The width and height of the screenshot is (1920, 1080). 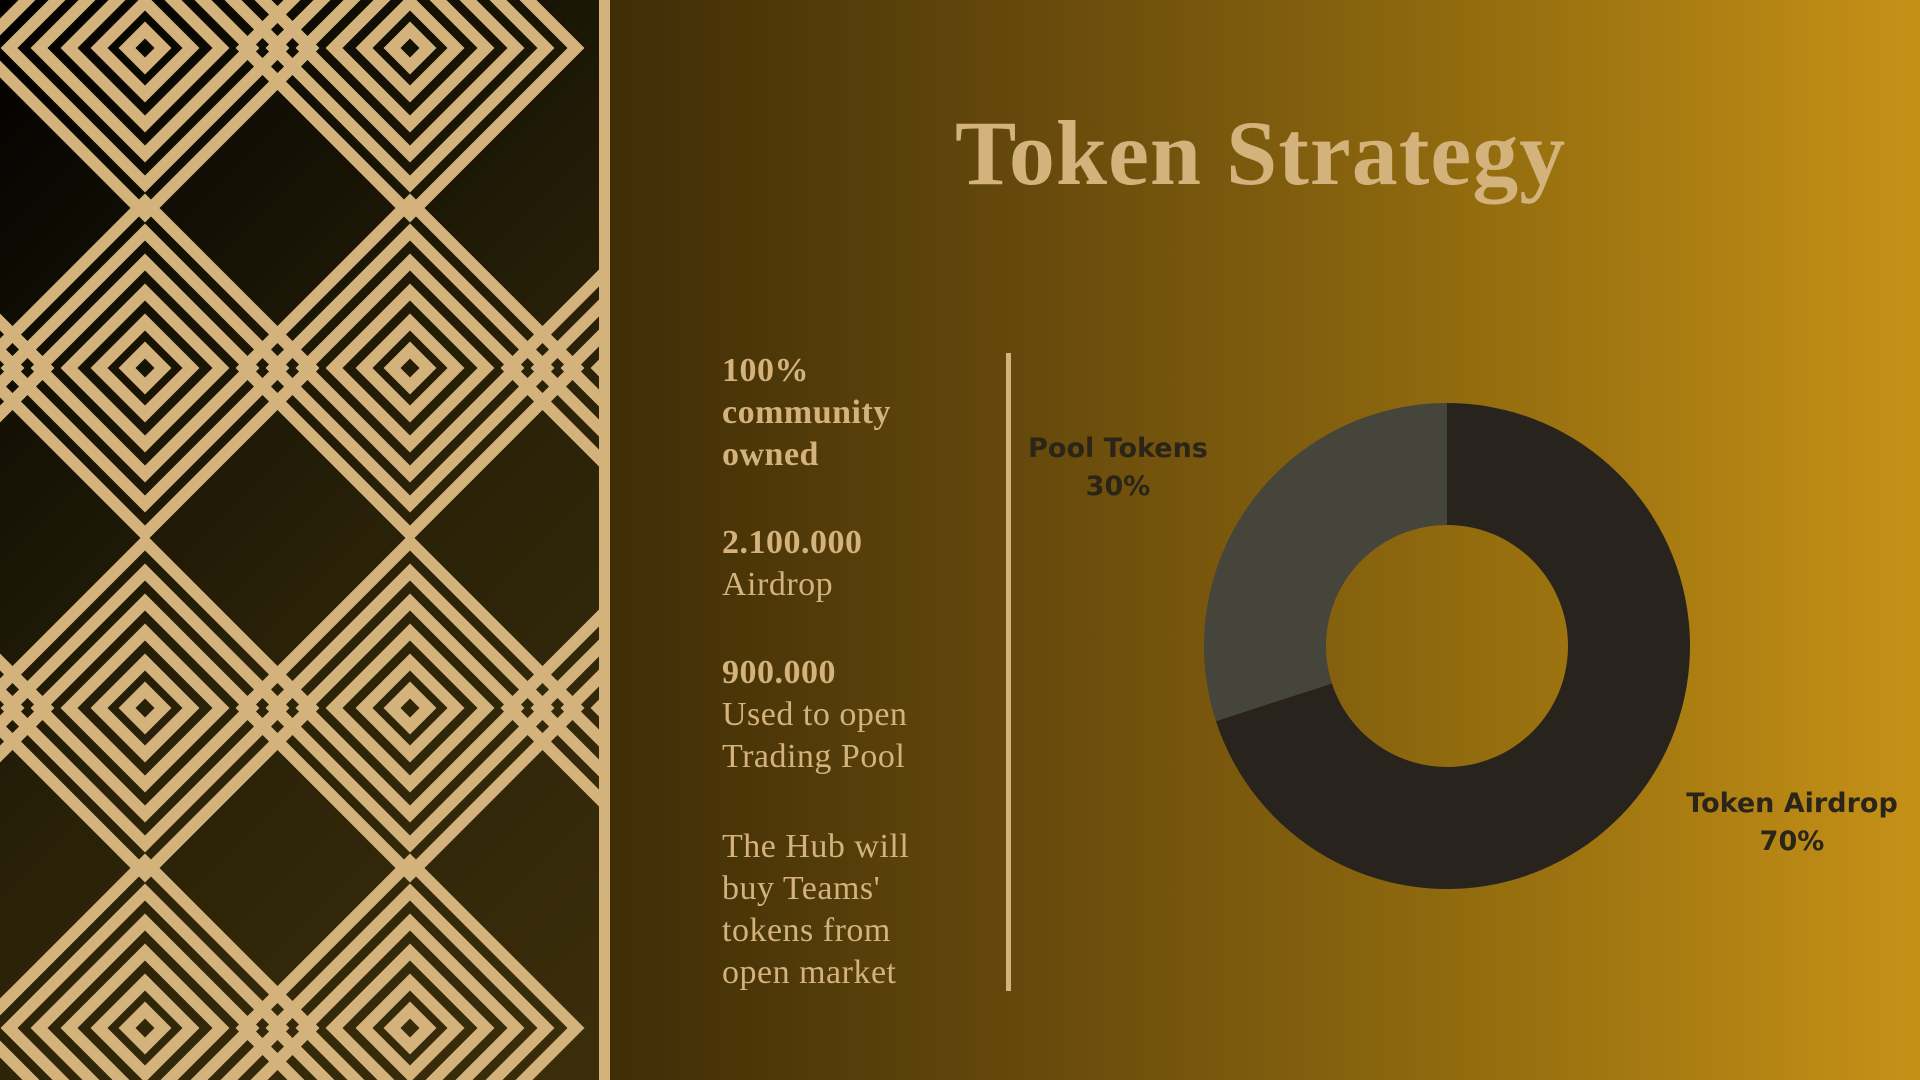 I want to click on pool-caption-line-2: Trading Pool, so click(x=814, y=756).